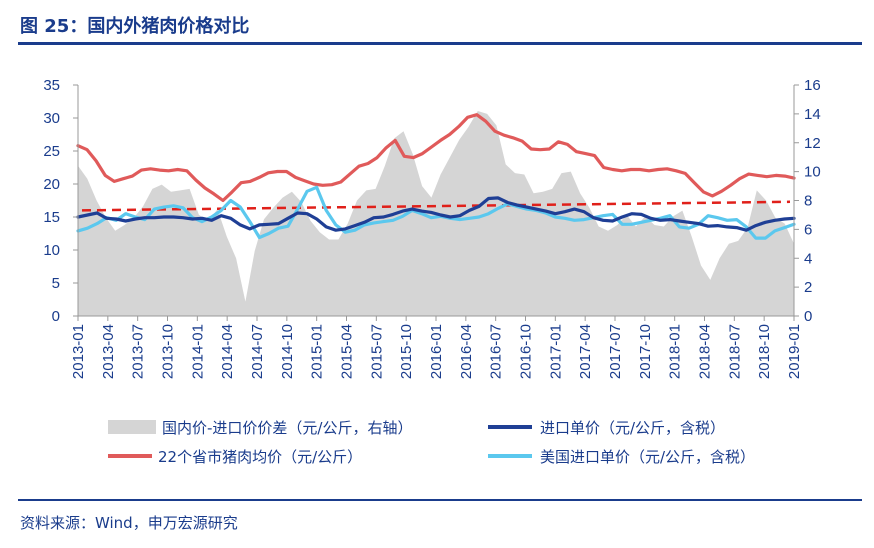 This screenshot has width=874, height=548. I want to click on x-tick-label: 2018-04, so click(705, 351).